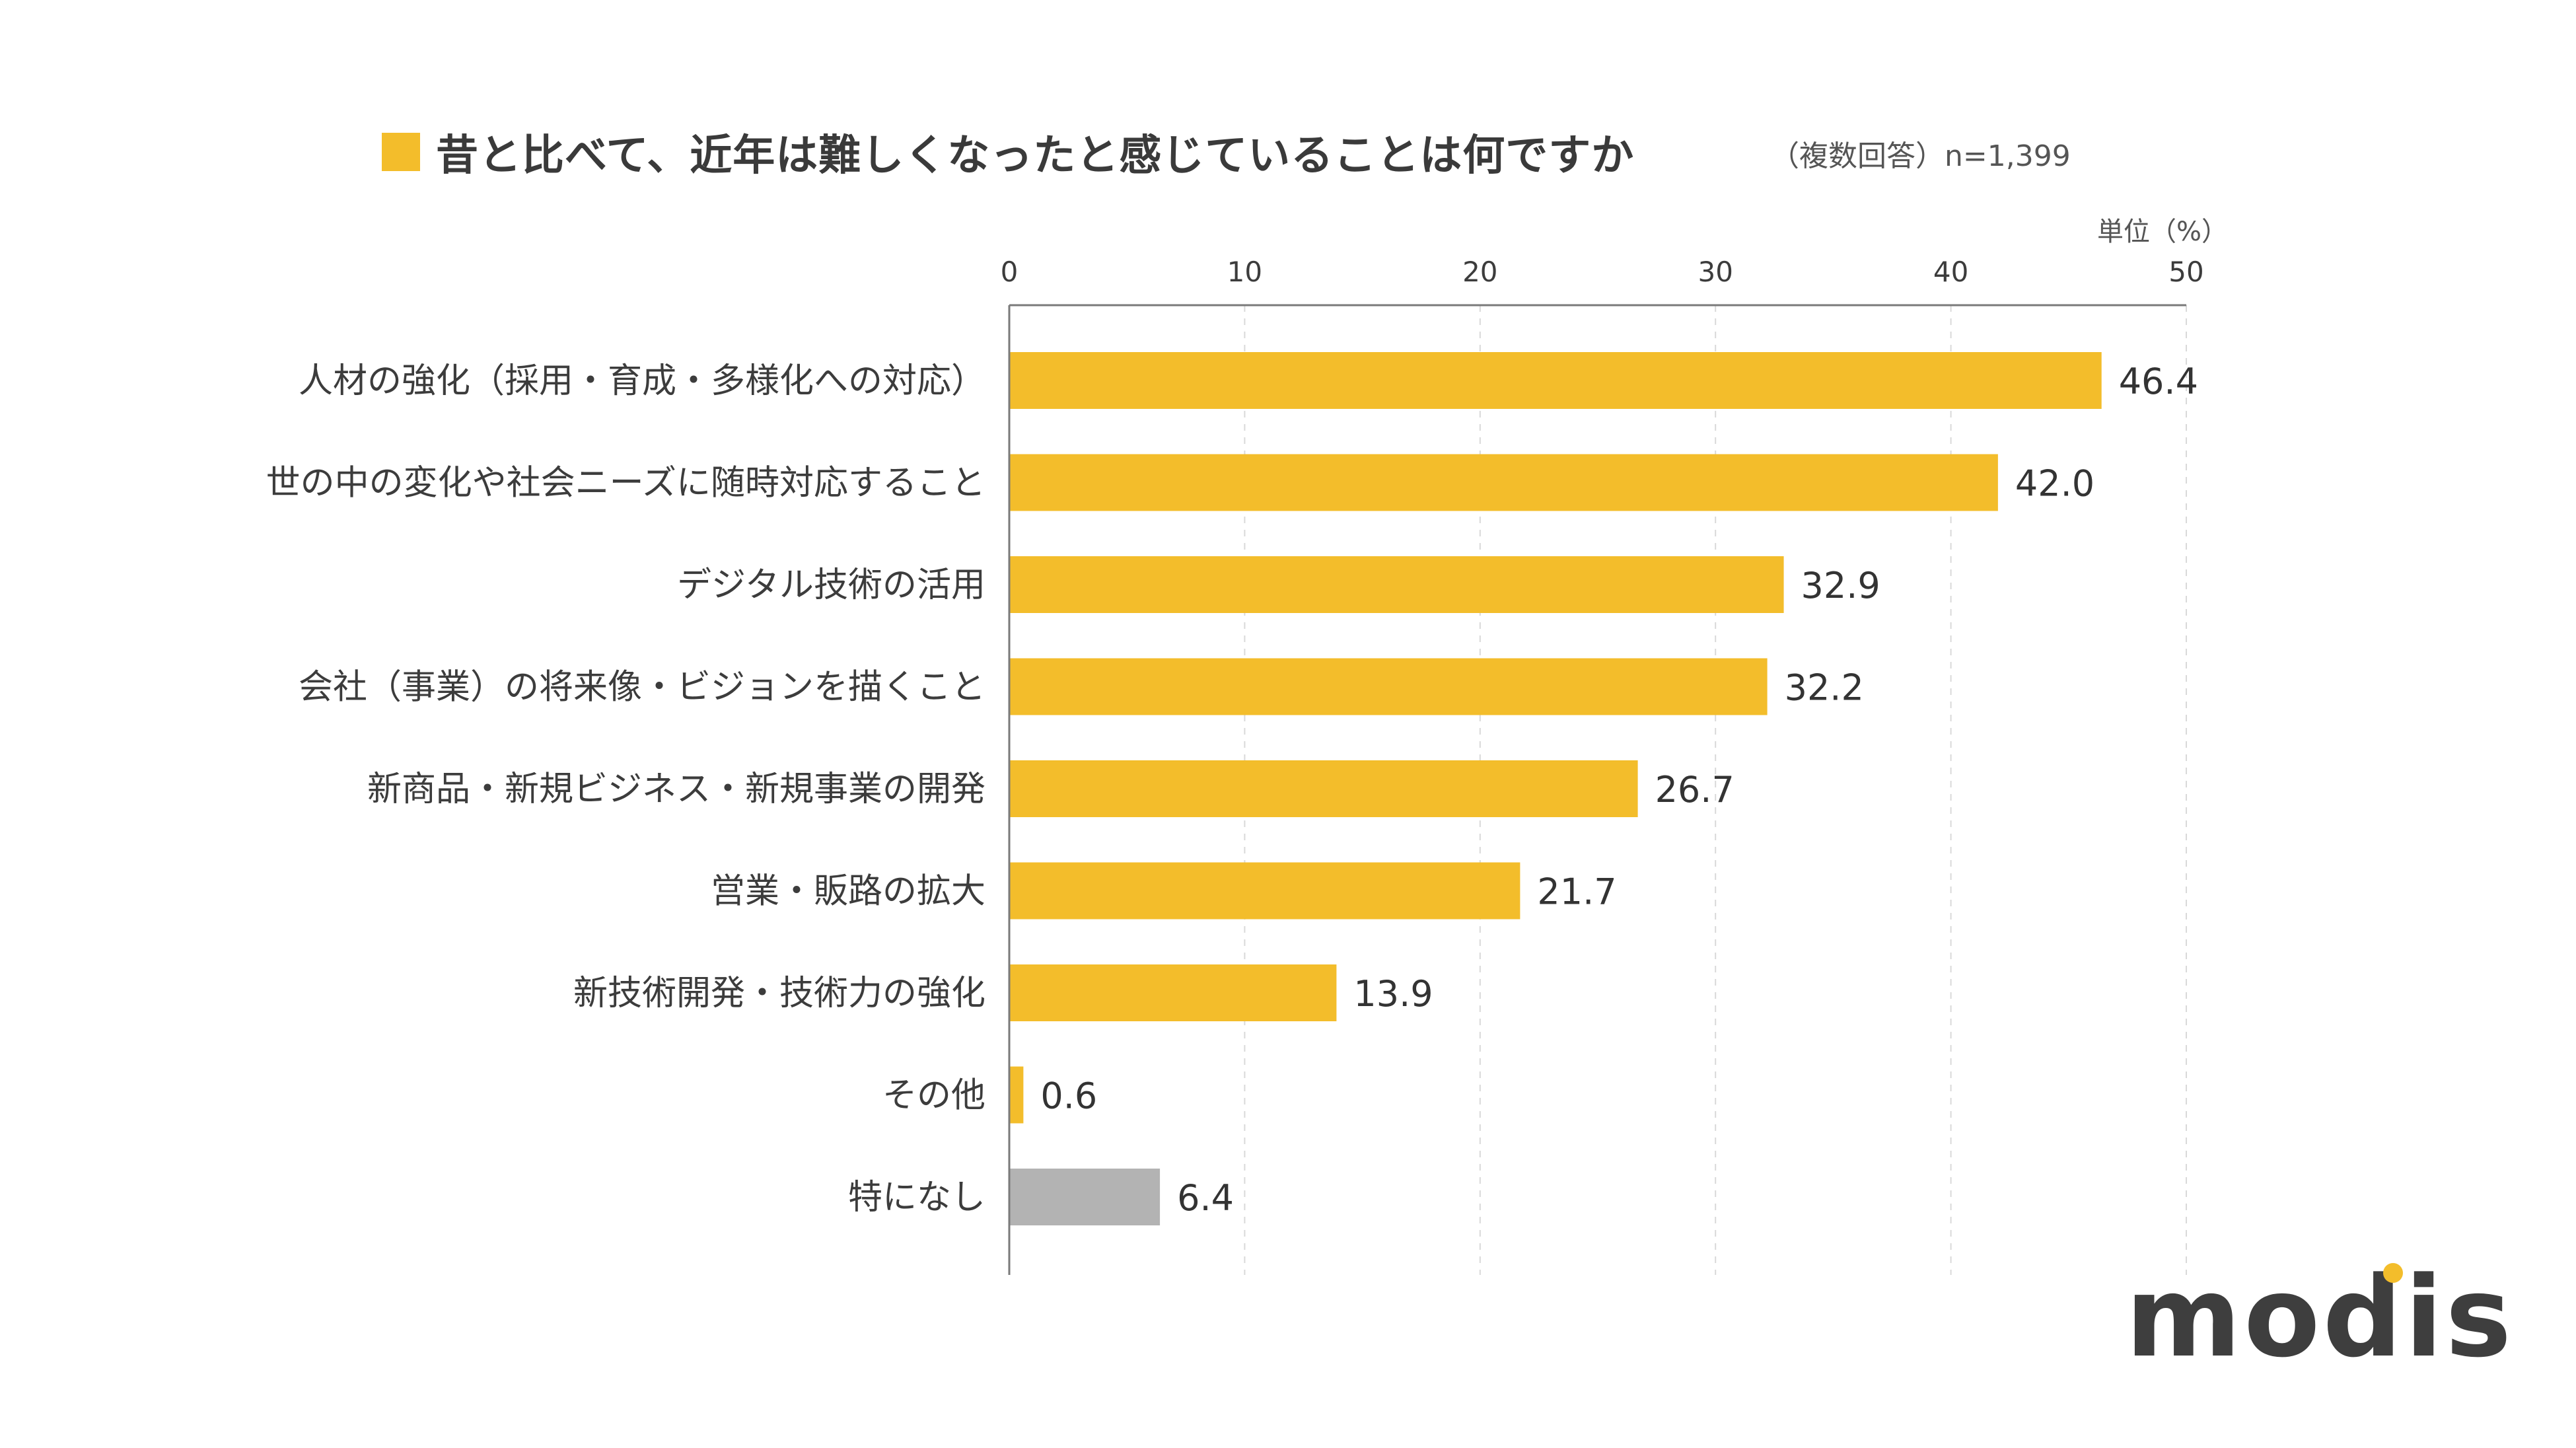 The height and width of the screenshot is (1448, 2576). Describe the element at coordinates (2320, 1317) in the screenshot. I see `modis-logo: modis` at that location.